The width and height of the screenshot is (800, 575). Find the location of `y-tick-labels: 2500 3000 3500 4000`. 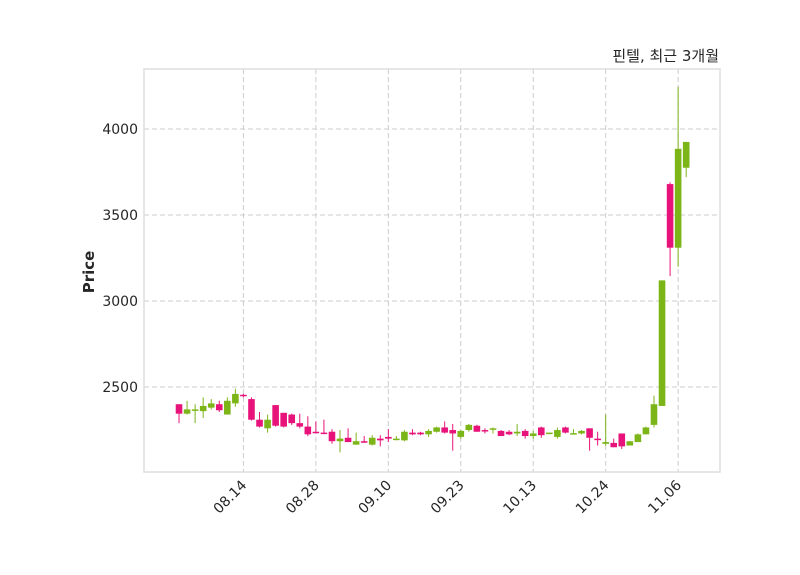

y-tick-labels: 2500 3000 3500 4000 is located at coordinates (120, 259).